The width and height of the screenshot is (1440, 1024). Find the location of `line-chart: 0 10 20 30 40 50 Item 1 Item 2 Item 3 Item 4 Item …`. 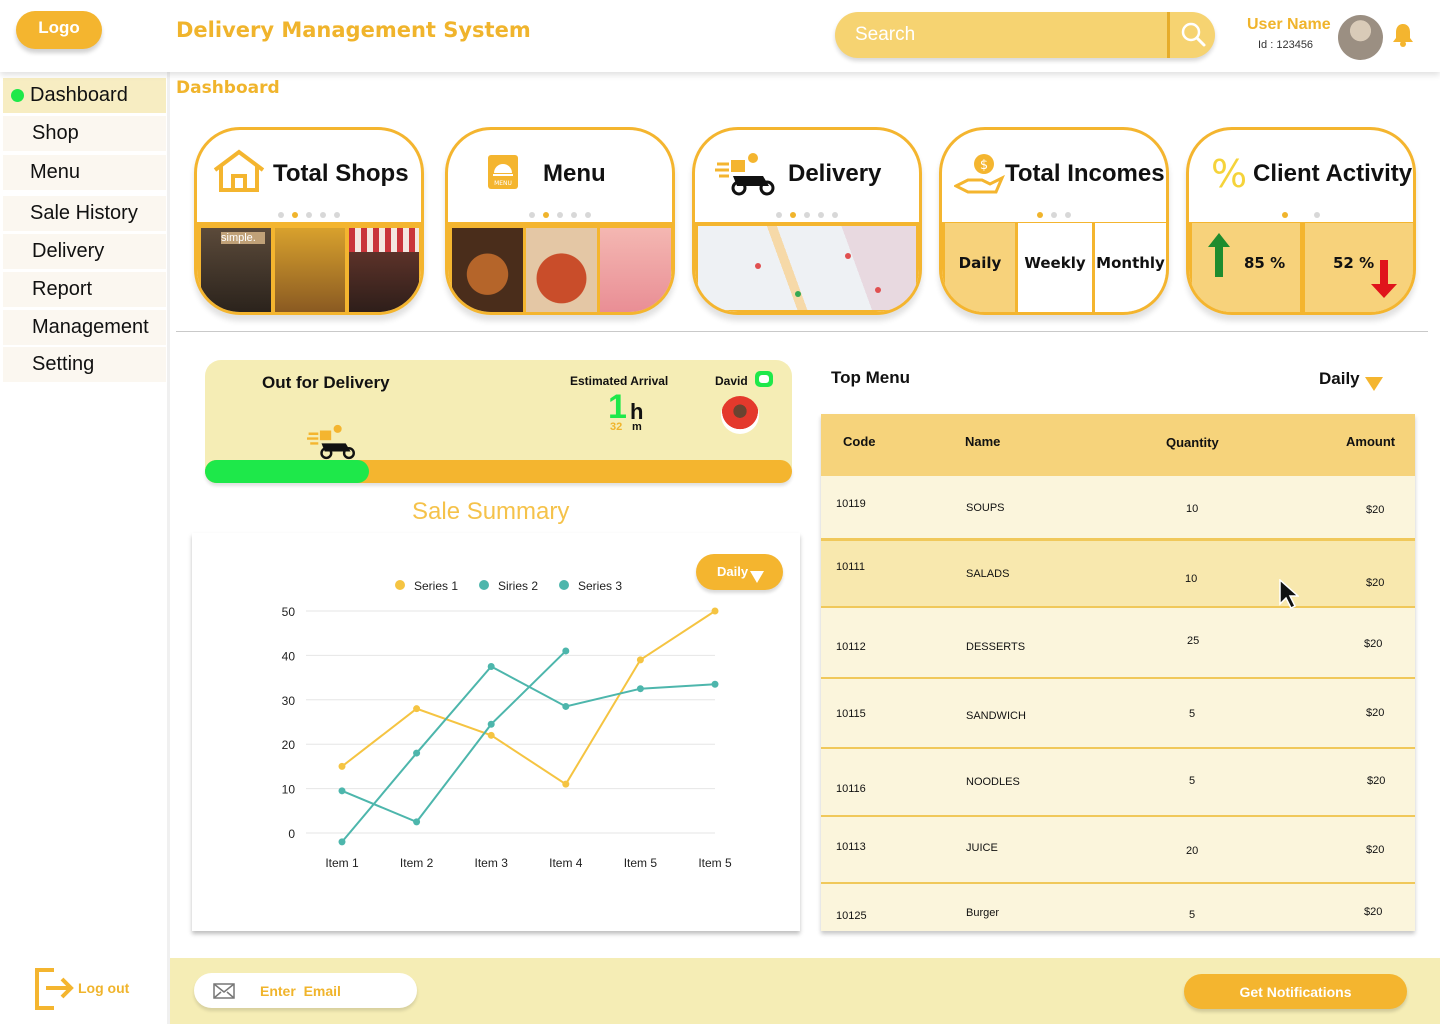

line-chart: 0 10 20 30 40 50 Item 1 Item 2 Item 3 Item 4 Item … is located at coordinates (507, 724).